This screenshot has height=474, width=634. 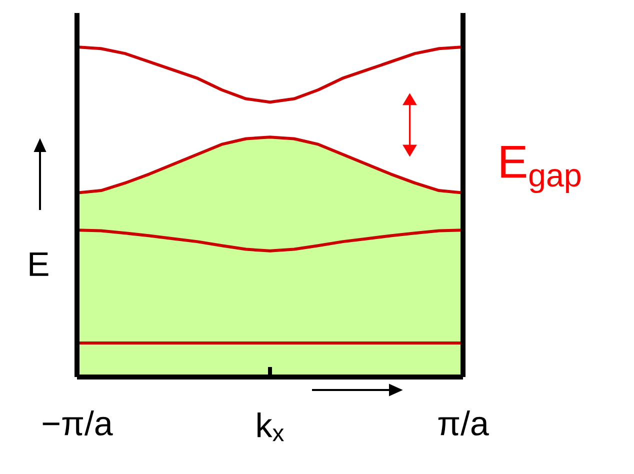 I want to click on text: π/a, so click(x=463, y=423).